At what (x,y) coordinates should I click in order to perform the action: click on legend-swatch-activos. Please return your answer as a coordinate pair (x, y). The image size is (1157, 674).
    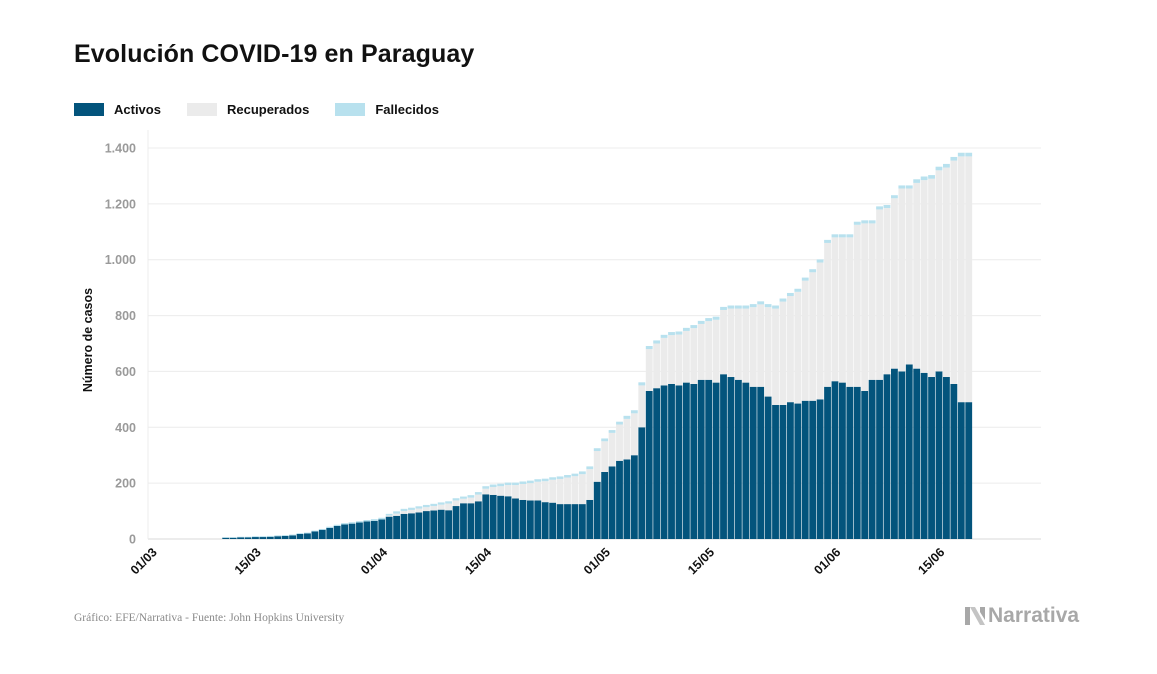
    Looking at the image, I should click on (89, 109).